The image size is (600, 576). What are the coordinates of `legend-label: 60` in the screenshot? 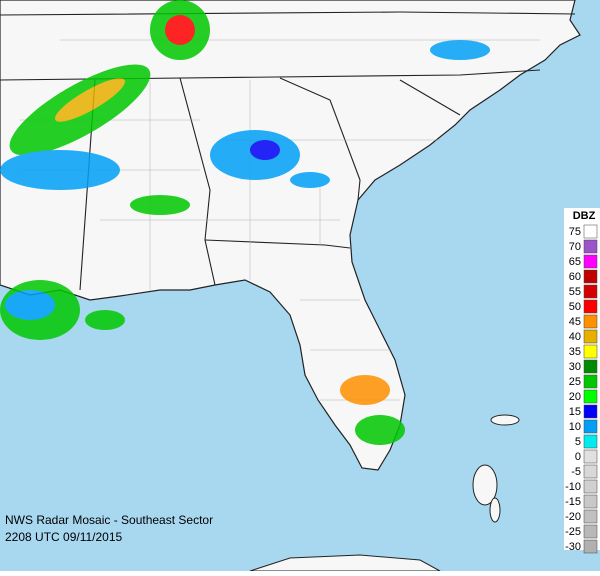 It's located at (575, 277).